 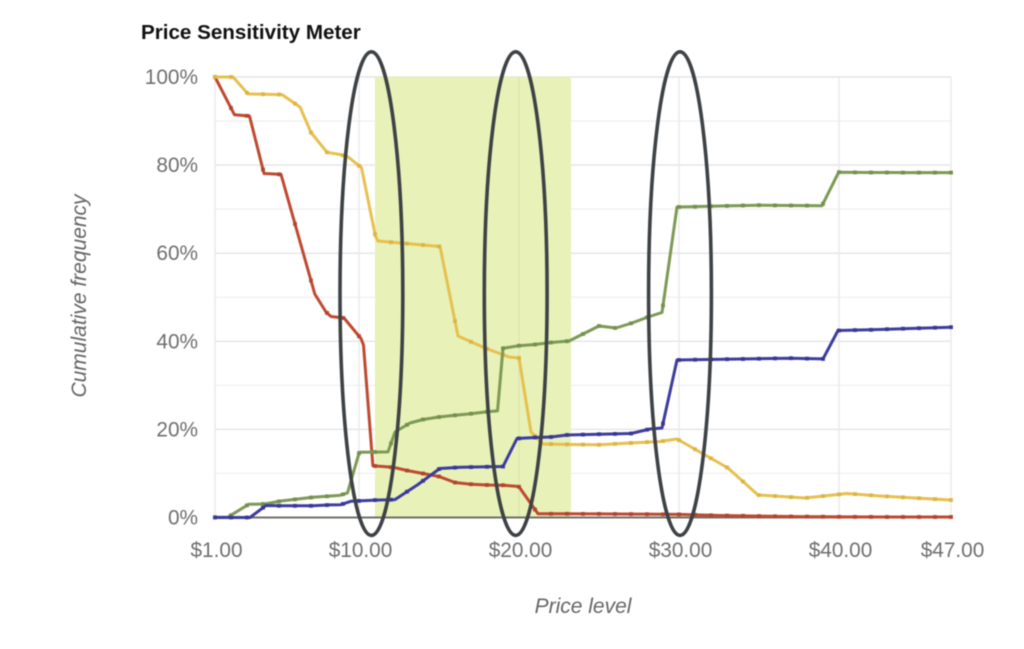 I want to click on svg-text: $30.00, so click(x=681, y=550).